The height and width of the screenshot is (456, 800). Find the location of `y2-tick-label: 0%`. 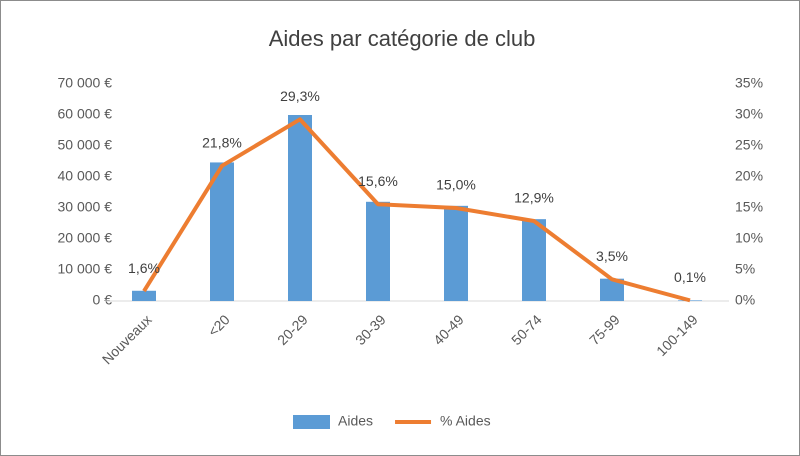

y2-tick-label: 0% is located at coordinates (745, 300).